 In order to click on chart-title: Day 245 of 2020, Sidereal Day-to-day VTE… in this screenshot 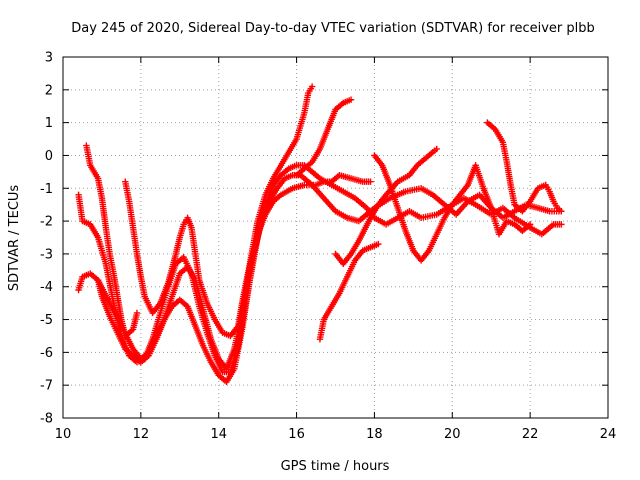, I will do `click(333, 28)`.